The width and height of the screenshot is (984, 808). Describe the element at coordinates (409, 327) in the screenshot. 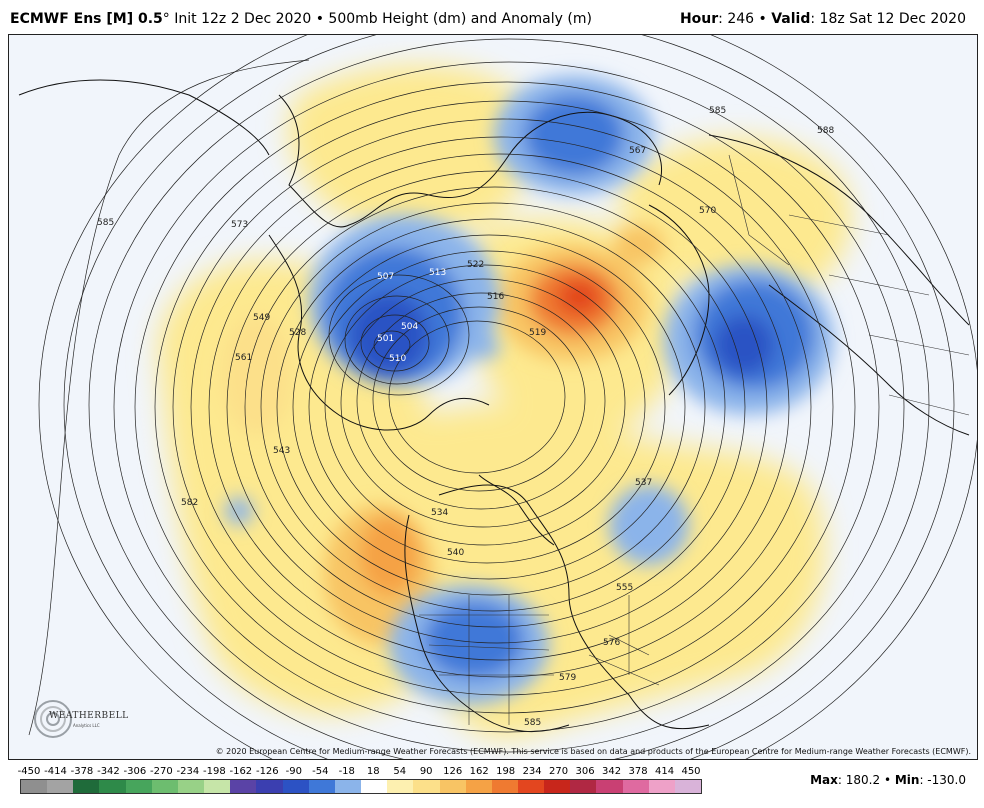

I see `contour-label: 504` at that location.